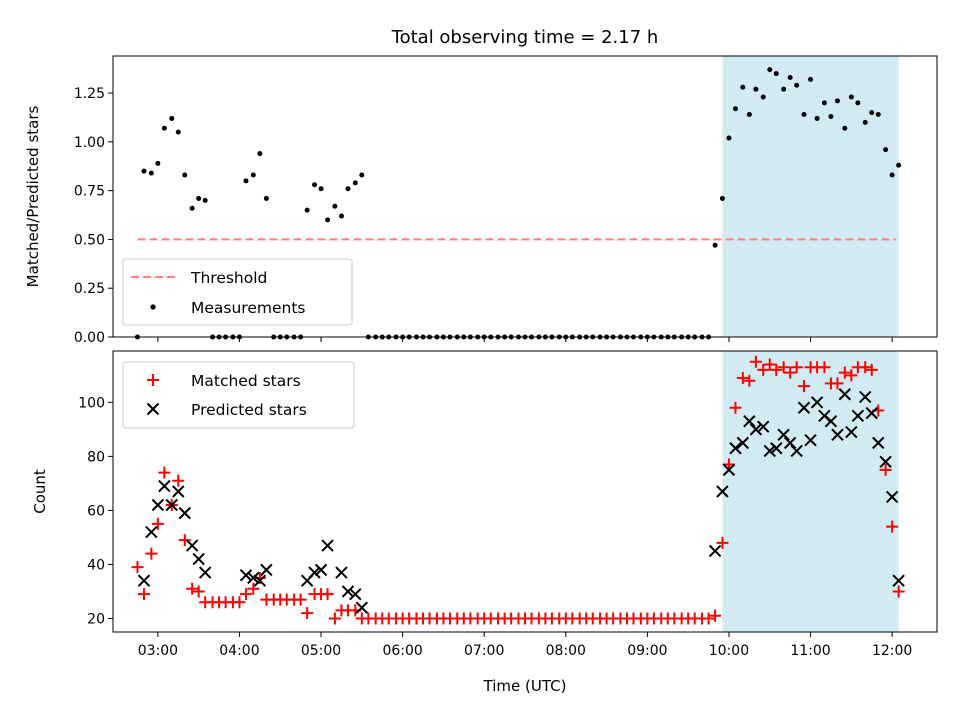 This screenshot has height=720, width=960. Describe the element at coordinates (89, 338) in the screenshot. I see `ratio-y-tick-label: 0.00` at that location.